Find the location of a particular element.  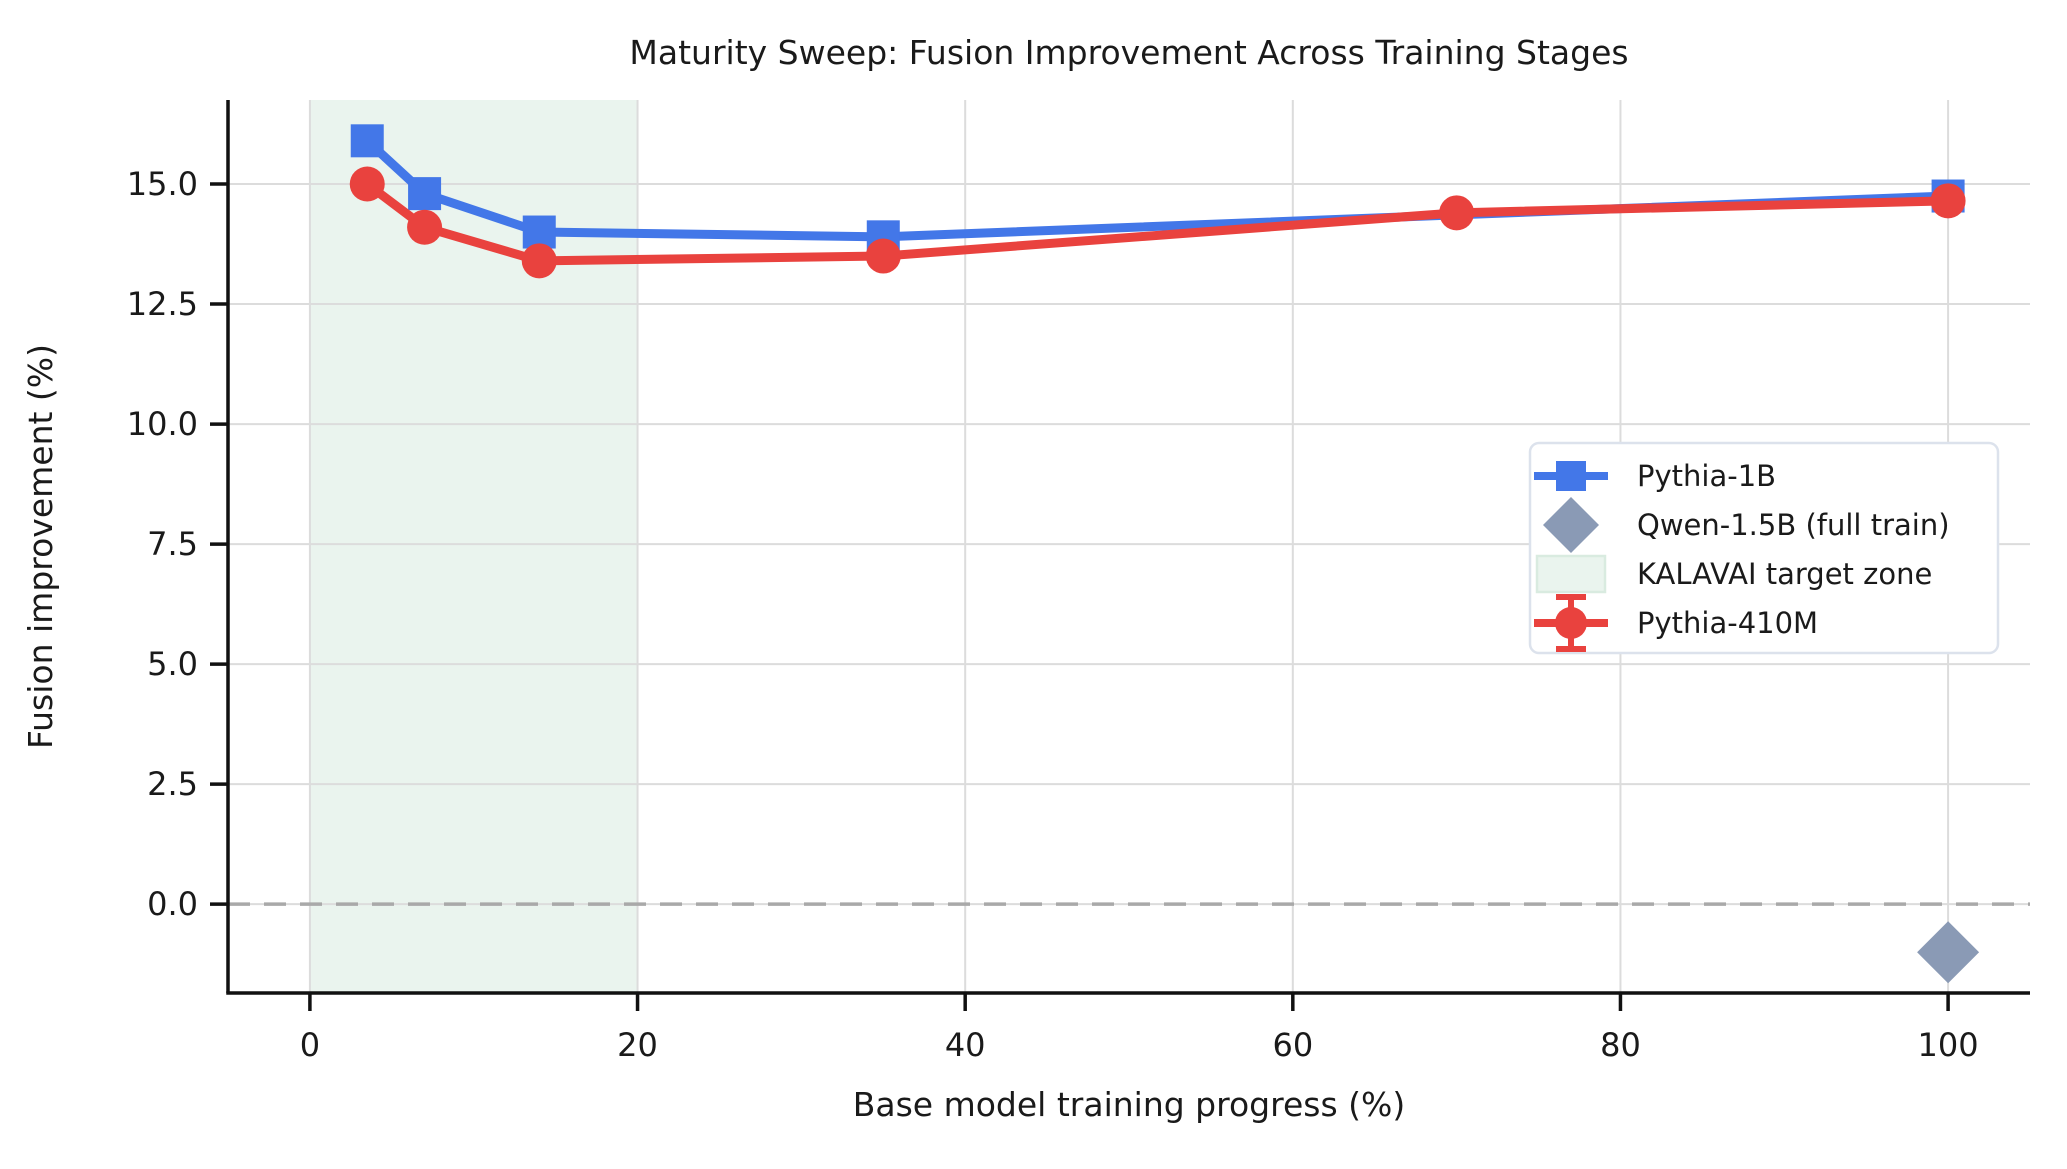

legend-circle-marker is located at coordinates (1571, 623).